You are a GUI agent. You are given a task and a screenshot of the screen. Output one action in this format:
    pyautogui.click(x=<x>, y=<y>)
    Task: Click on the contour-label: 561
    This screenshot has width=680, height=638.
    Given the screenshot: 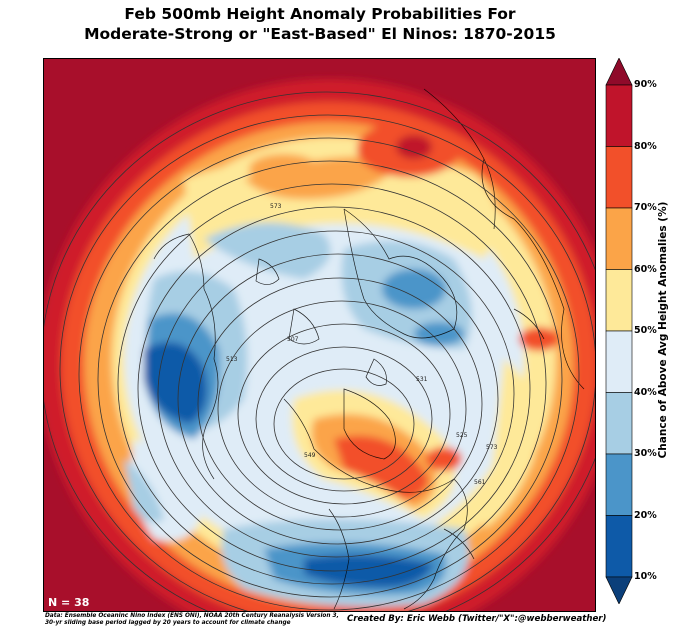 What is the action you would take?
    pyautogui.click(x=480, y=482)
    